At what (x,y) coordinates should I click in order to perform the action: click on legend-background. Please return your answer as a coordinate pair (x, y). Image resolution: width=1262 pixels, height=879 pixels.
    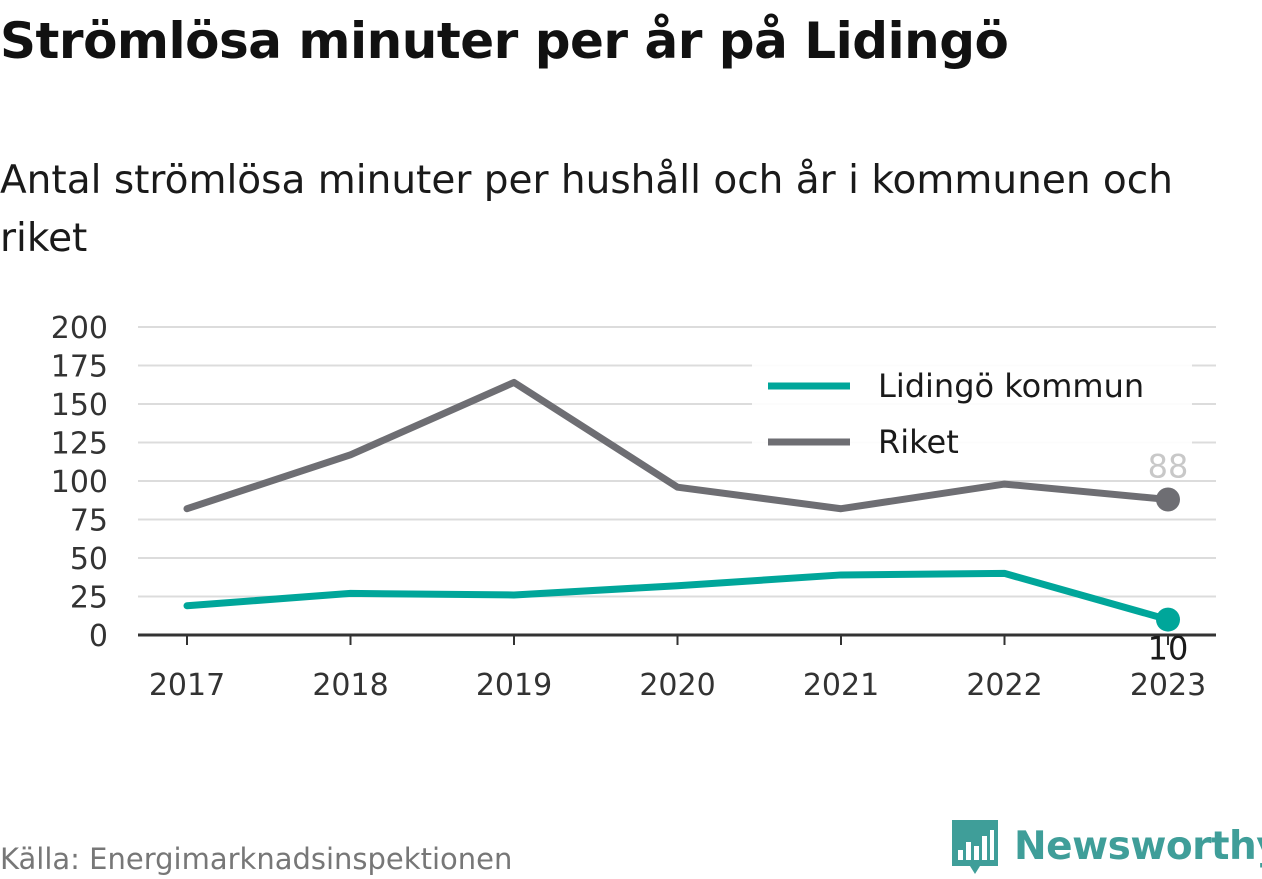
    Looking at the image, I should click on (972, 418).